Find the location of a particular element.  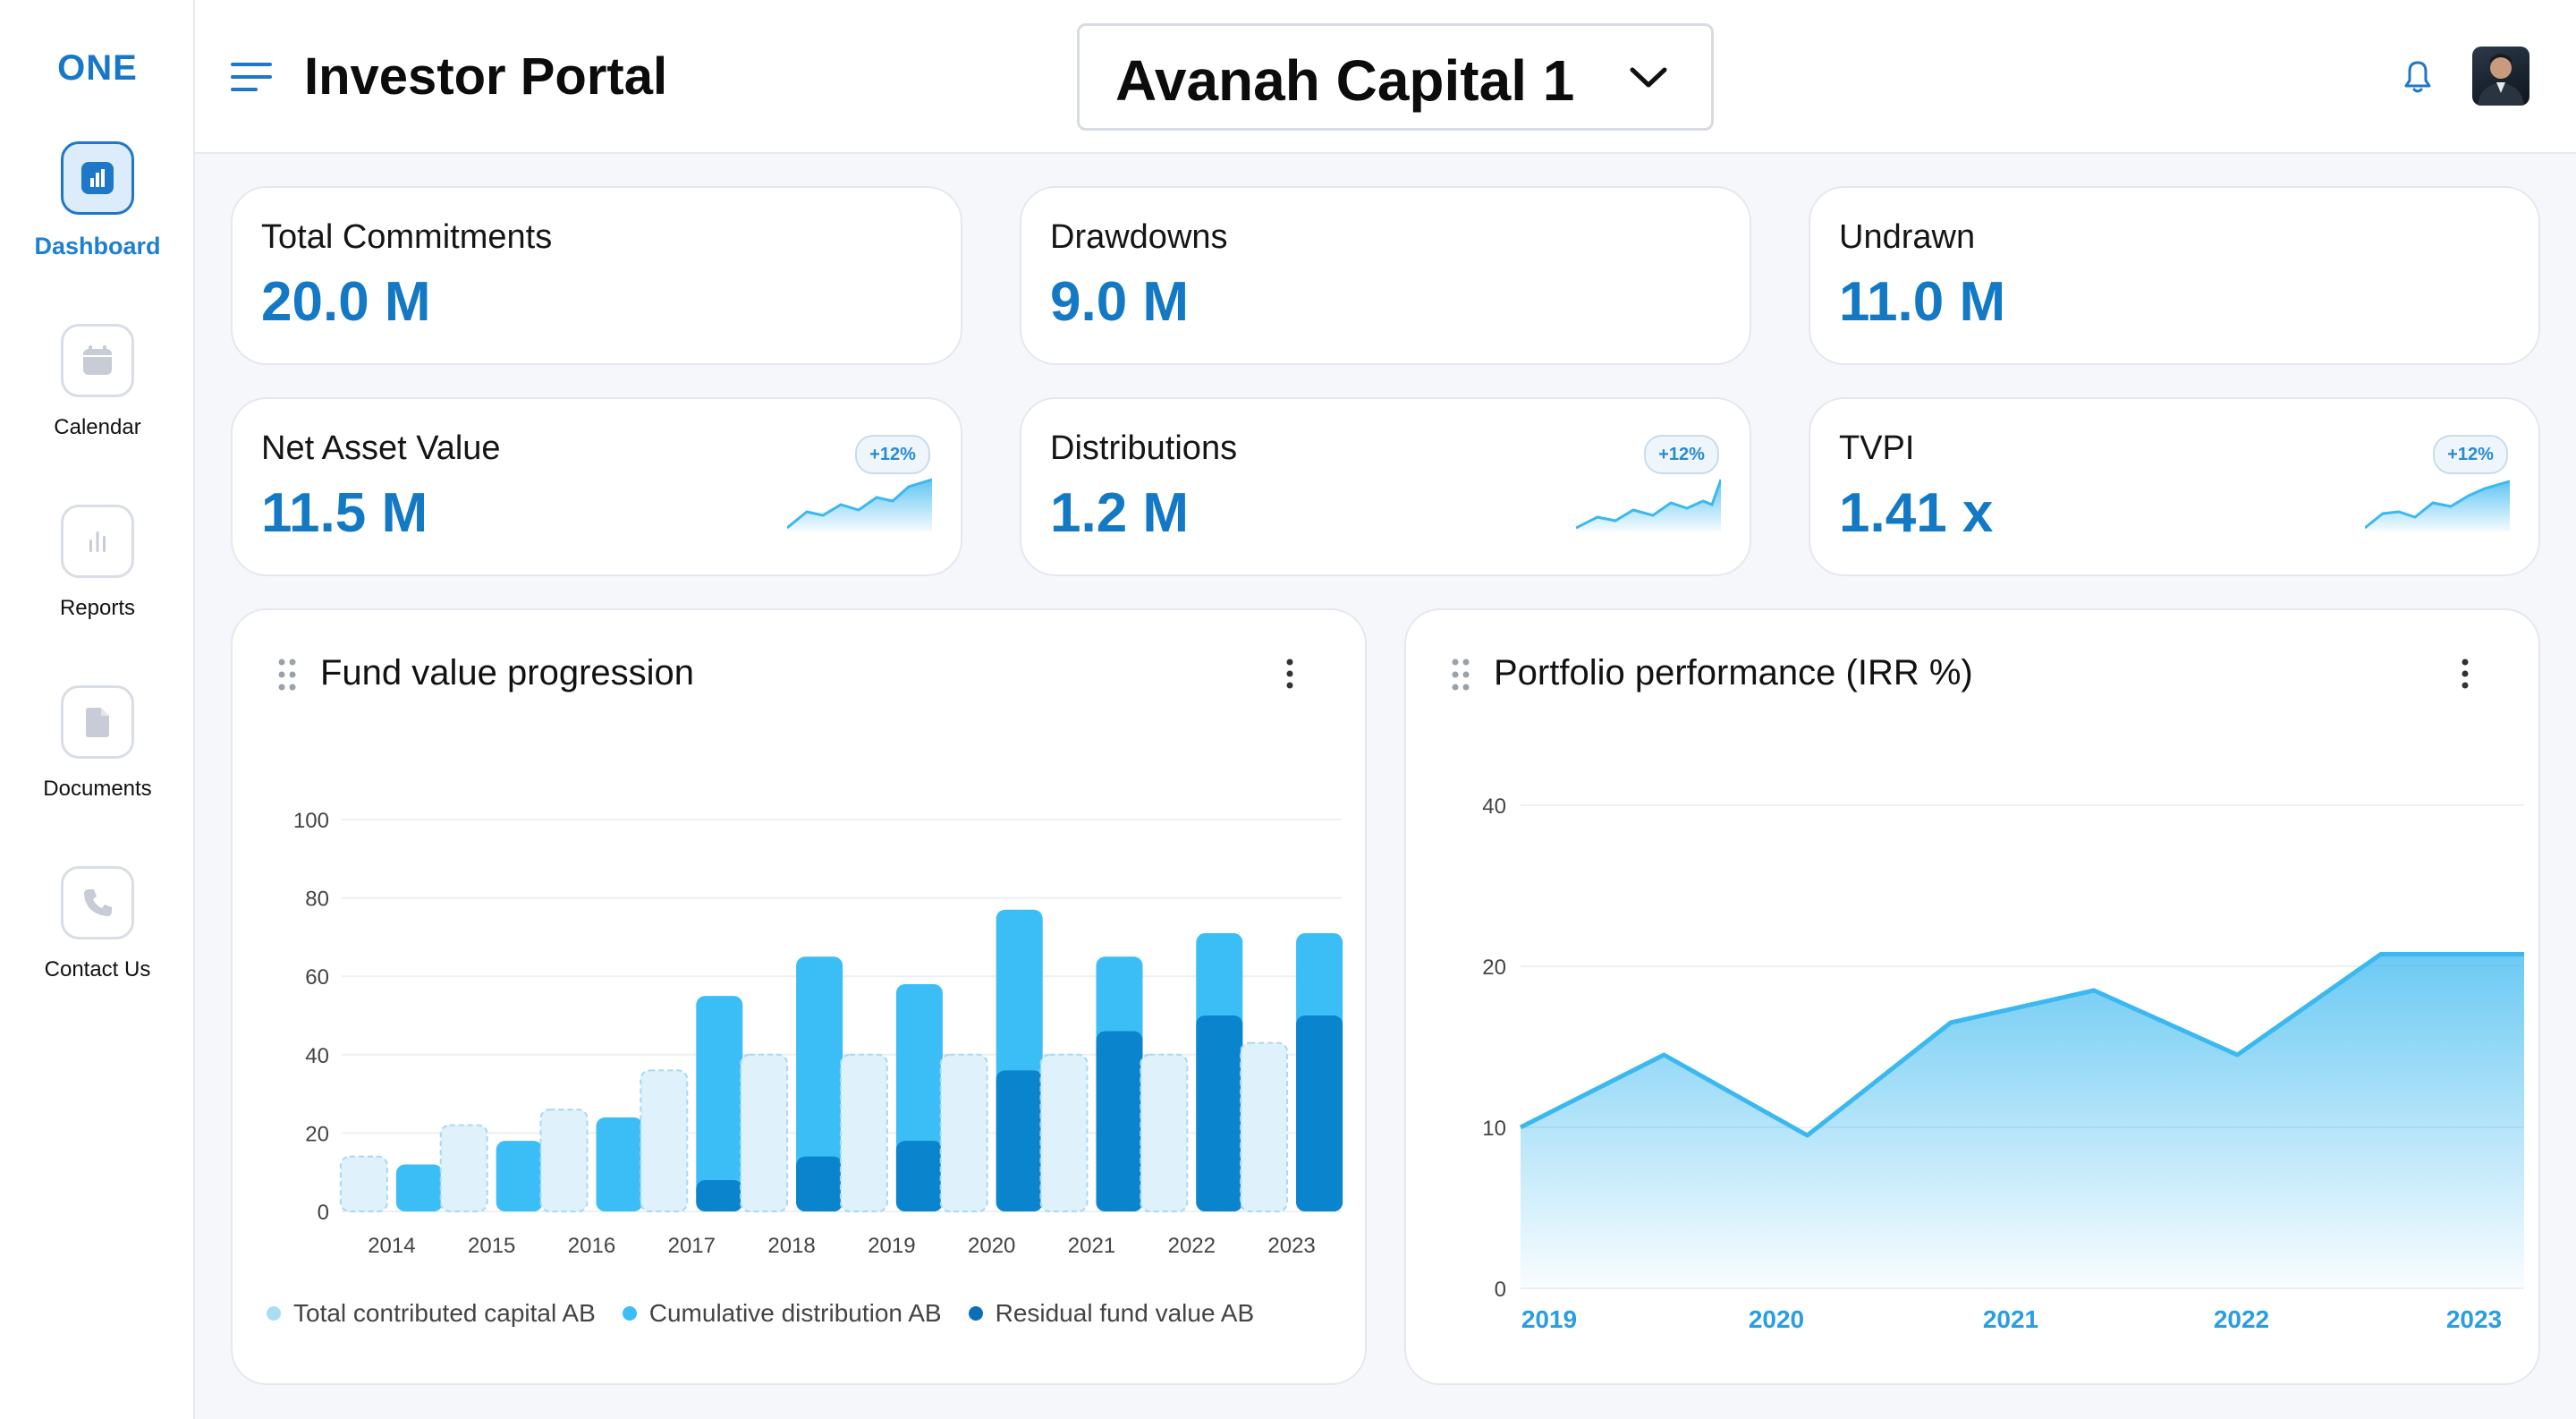

panel-title: Portfolio performance (IRR %) is located at coordinates (1733, 673).